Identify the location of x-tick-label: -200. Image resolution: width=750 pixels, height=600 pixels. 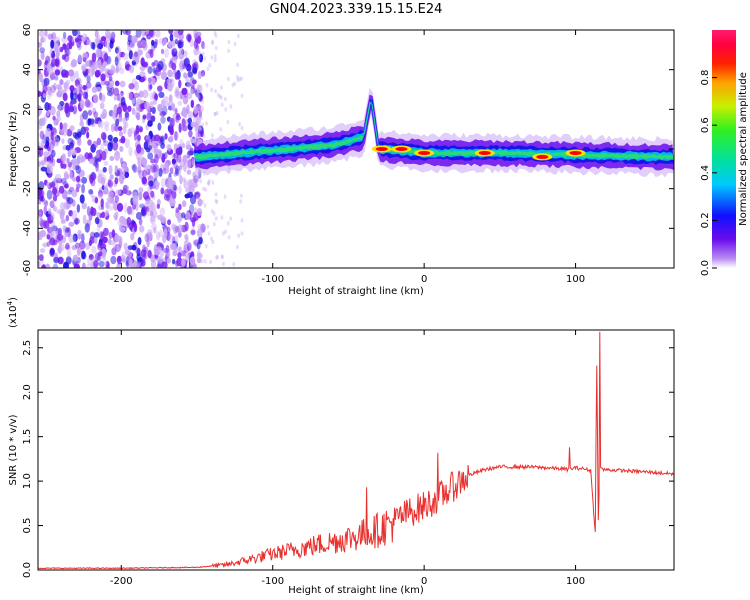
(121, 279).